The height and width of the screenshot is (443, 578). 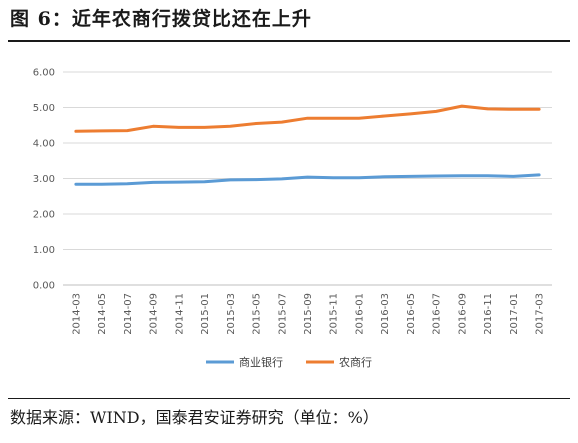 I want to click on x-tick-label: 2015-07, so click(x=282, y=314).